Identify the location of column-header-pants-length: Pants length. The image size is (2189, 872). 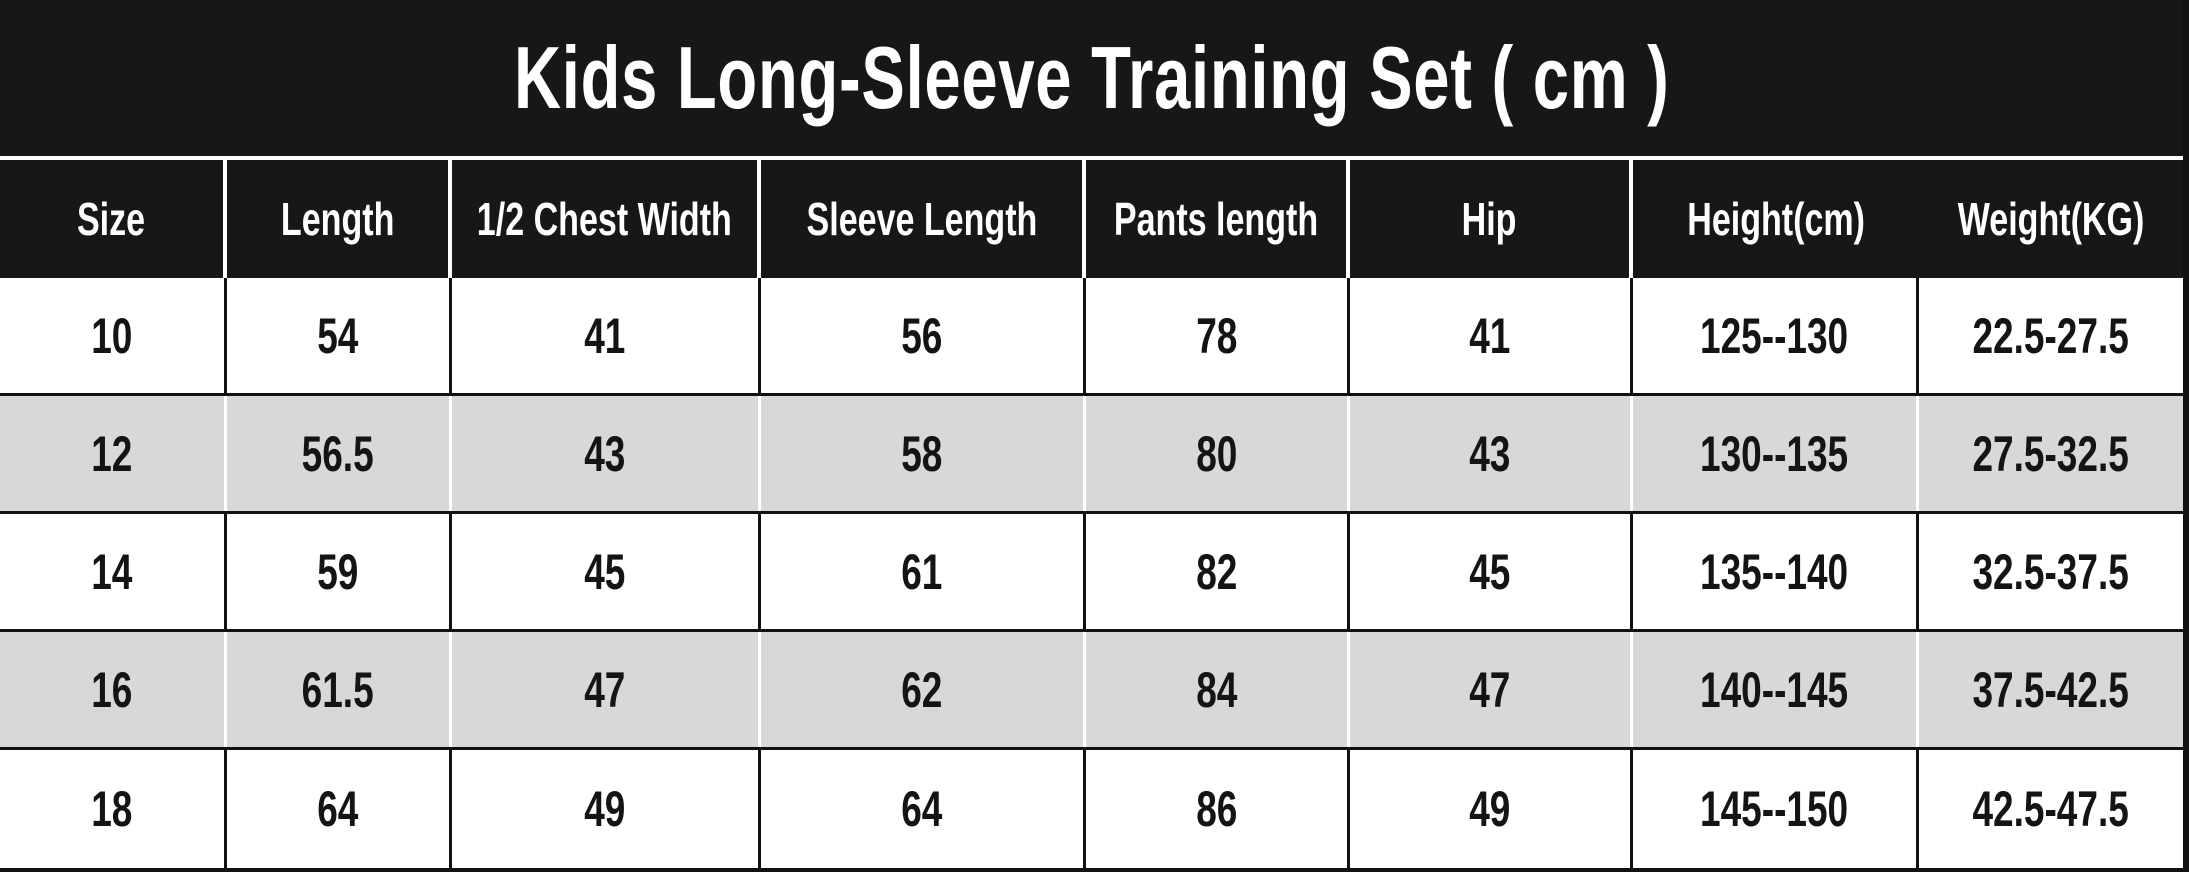
(1218, 219).